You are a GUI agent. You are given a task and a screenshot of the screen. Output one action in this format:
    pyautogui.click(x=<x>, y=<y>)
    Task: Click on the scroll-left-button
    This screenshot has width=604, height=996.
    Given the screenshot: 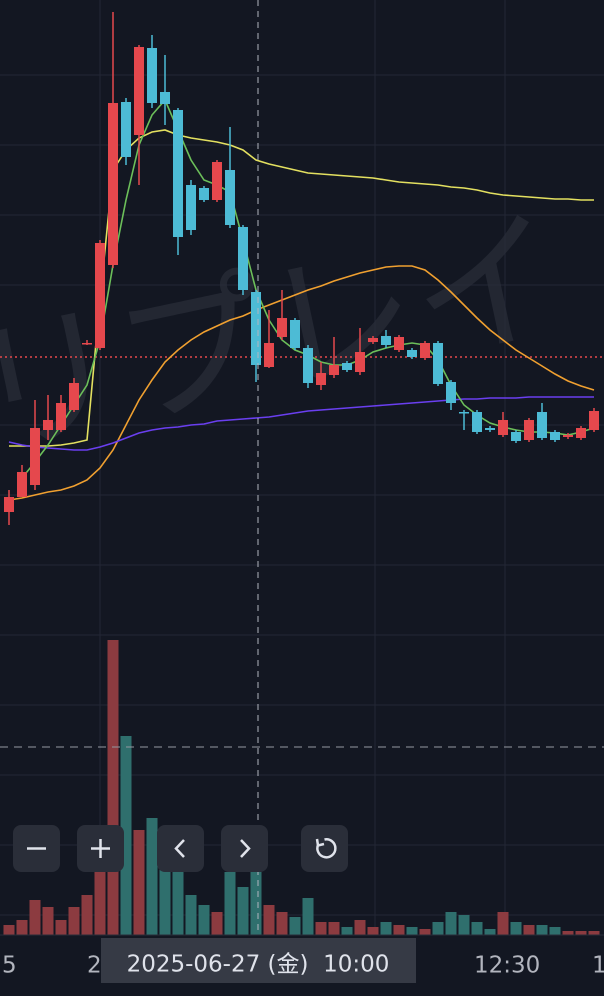 What is the action you would take?
    pyautogui.click(x=180, y=848)
    